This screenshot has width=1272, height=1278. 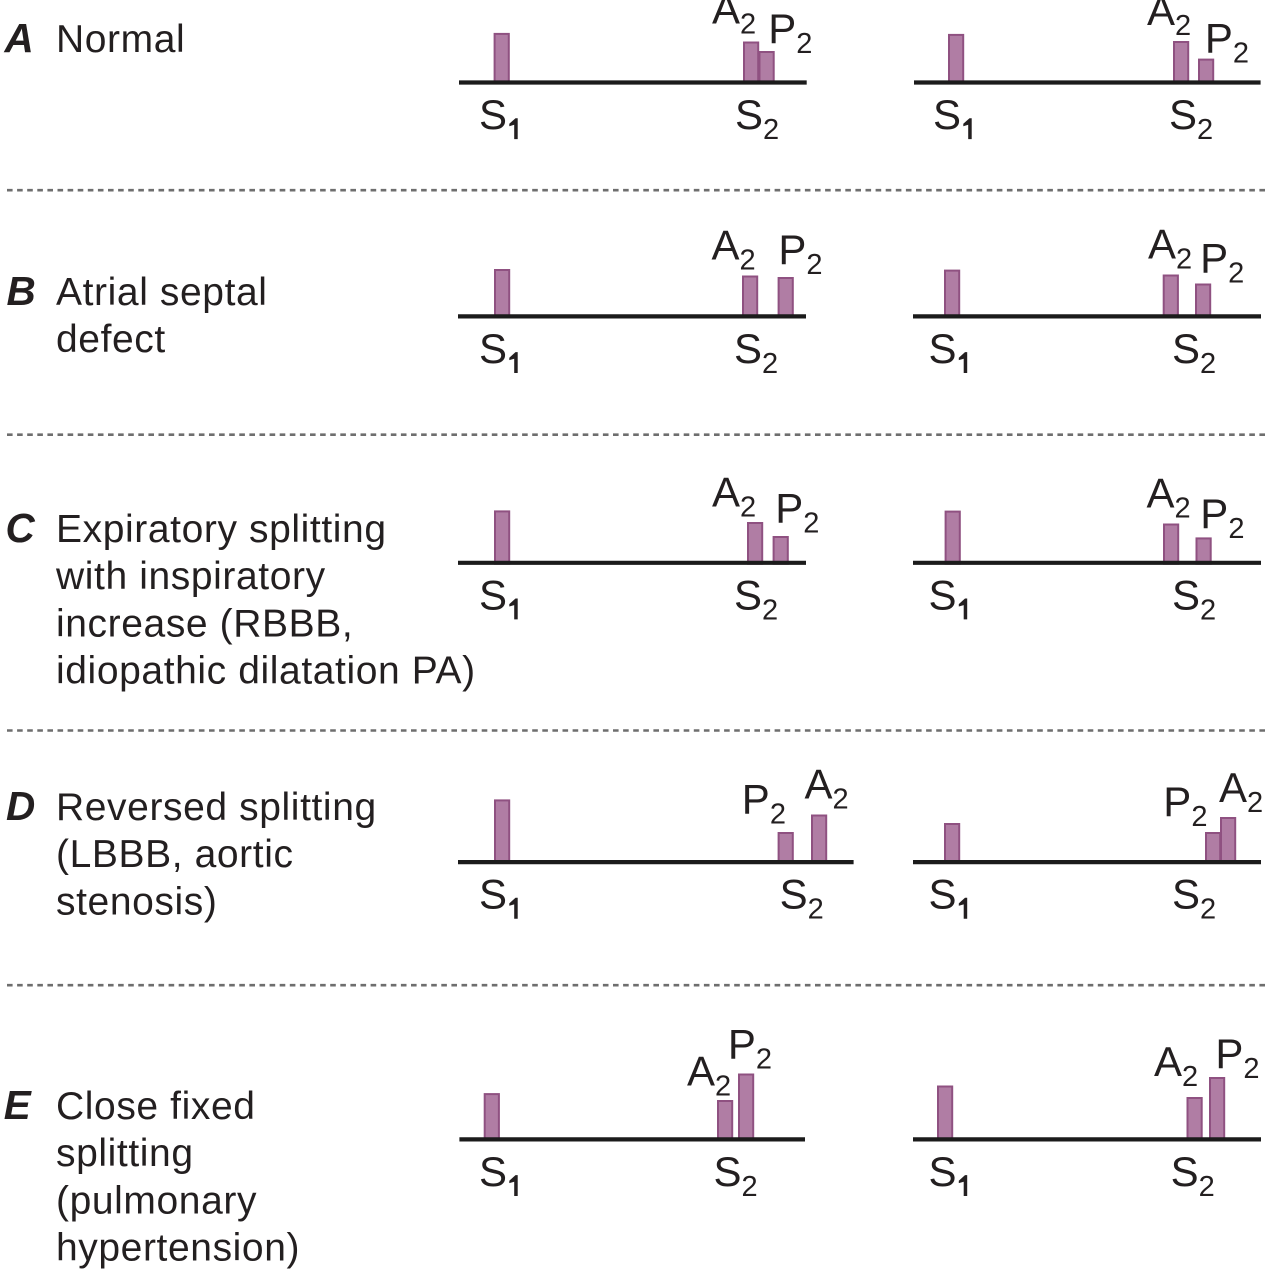 I want to click on svg-text: C, so click(x=21, y=528).